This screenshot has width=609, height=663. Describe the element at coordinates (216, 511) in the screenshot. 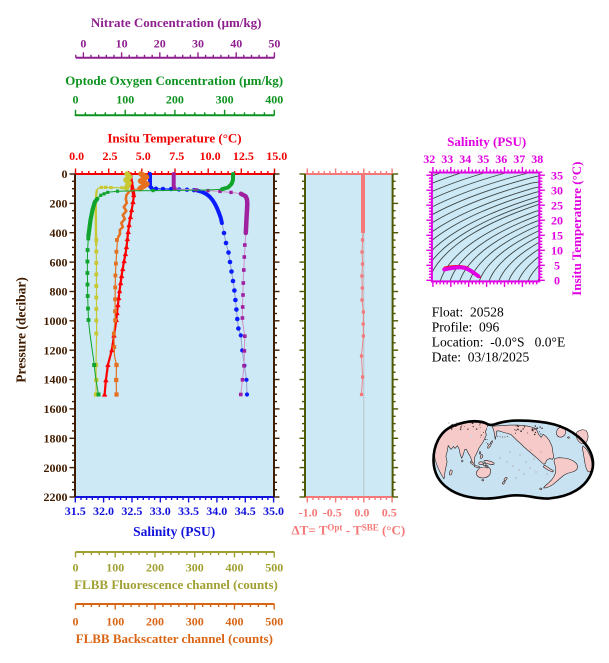

I see `svg-text: 34.0` at that location.